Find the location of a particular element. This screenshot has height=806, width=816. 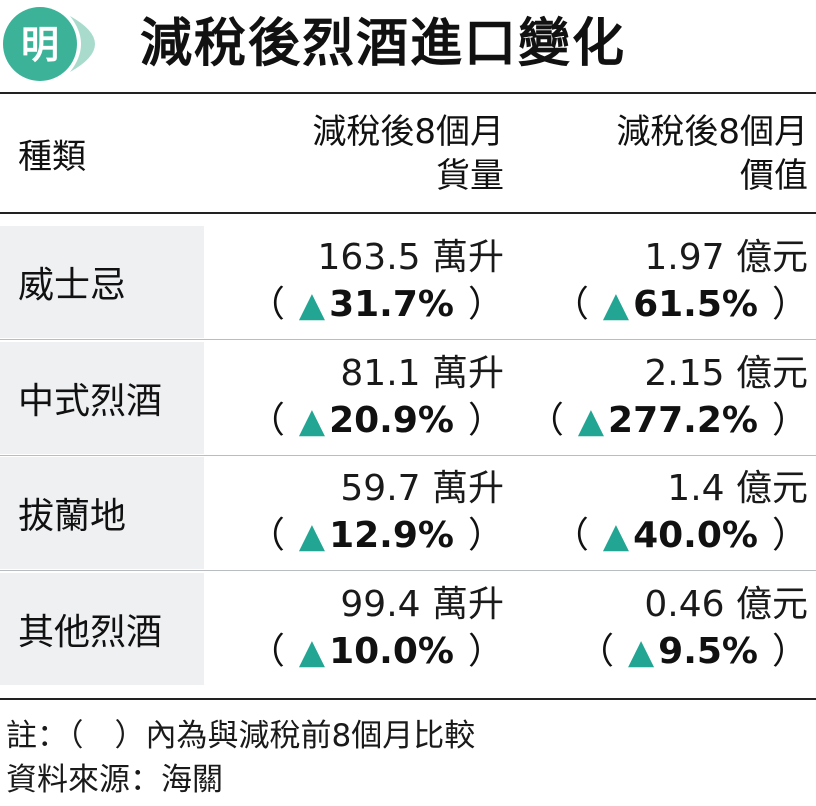

volume-change-percent: 12.9% is located at coordinates (391, 535).